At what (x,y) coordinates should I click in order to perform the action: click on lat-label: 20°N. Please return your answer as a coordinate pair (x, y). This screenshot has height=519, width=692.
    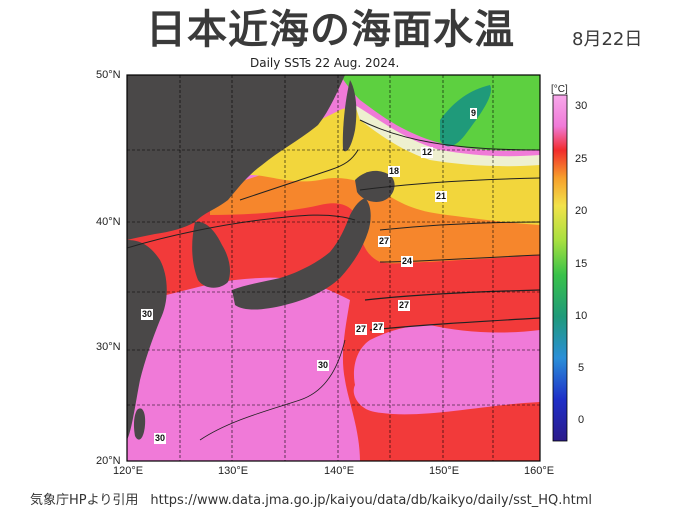
    Looking at the image, I should click on (108, 461).